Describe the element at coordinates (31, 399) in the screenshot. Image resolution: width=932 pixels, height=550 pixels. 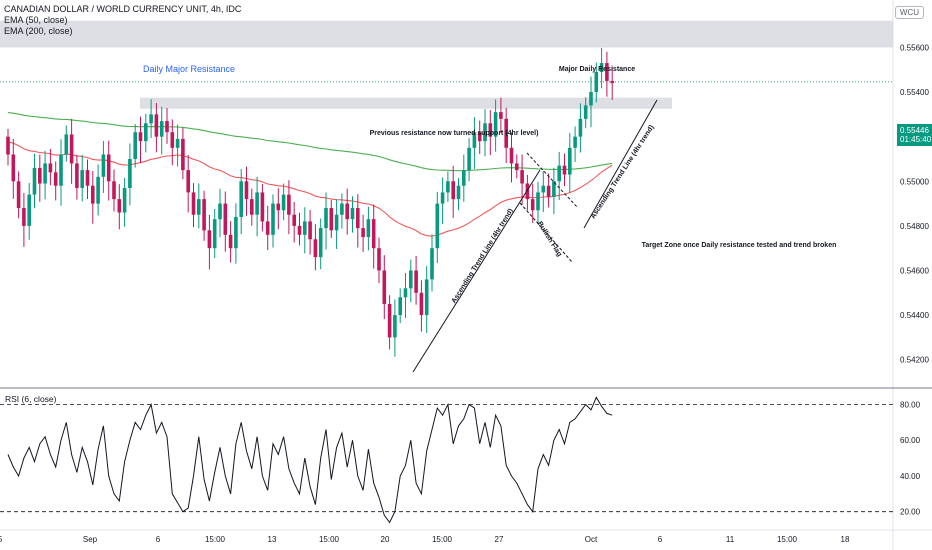
I see `rsi-indicator-label: RSI (6, close)` at that location.